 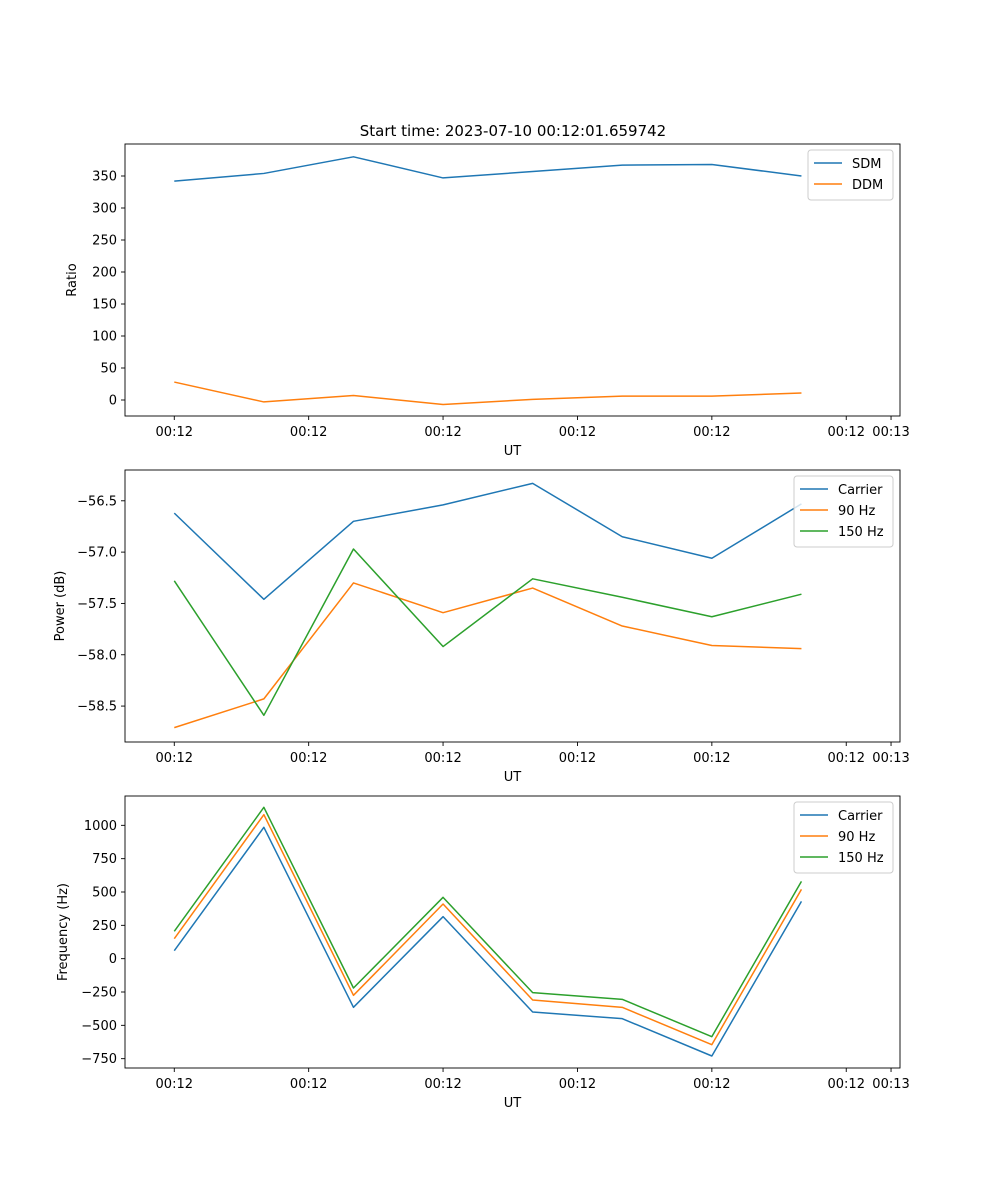 What do you see at coordinates (97, 553) in the screenshot?
I see `y-tick-label: −57.0` at bounding box center [97, 553].